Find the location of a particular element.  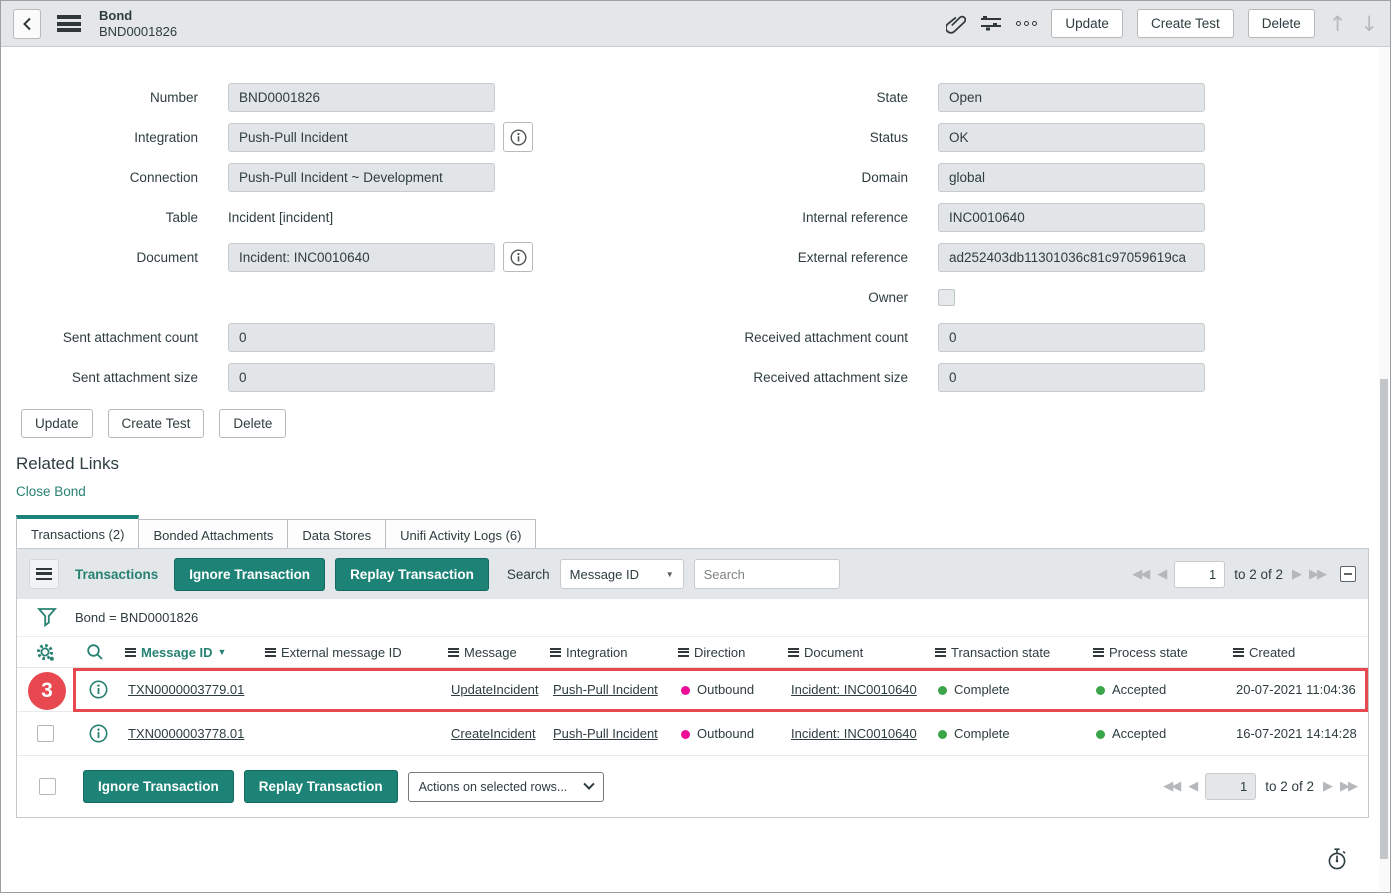

list-search-input is located at coordinates (766, 574).